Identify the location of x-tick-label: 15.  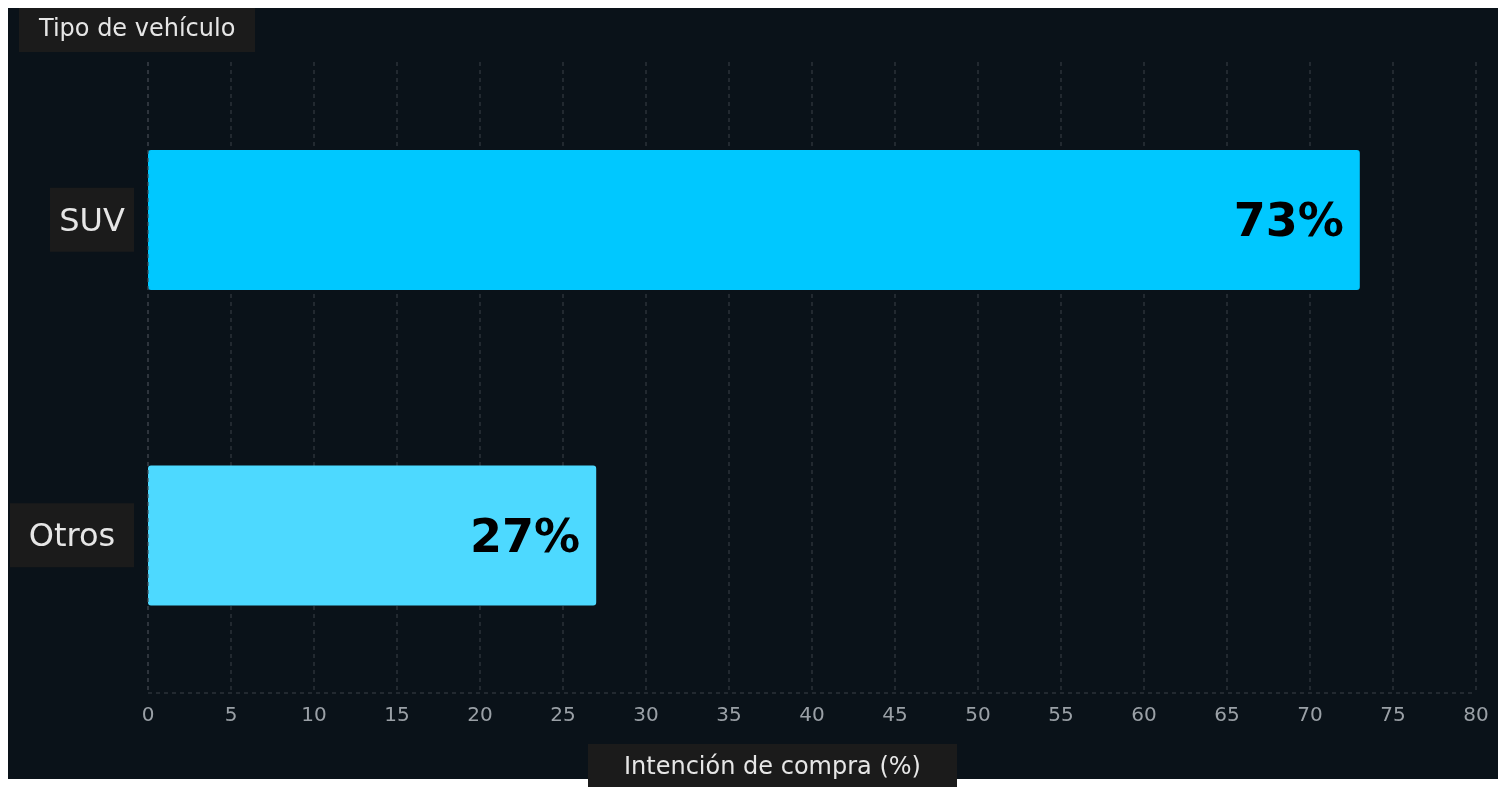
(397, 714).